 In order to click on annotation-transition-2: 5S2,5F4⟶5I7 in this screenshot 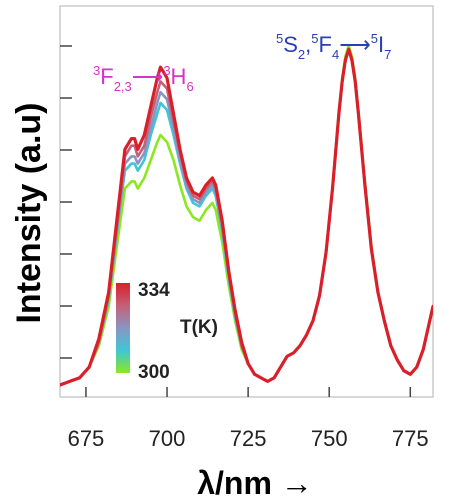, I will do `click(333, 46)`.